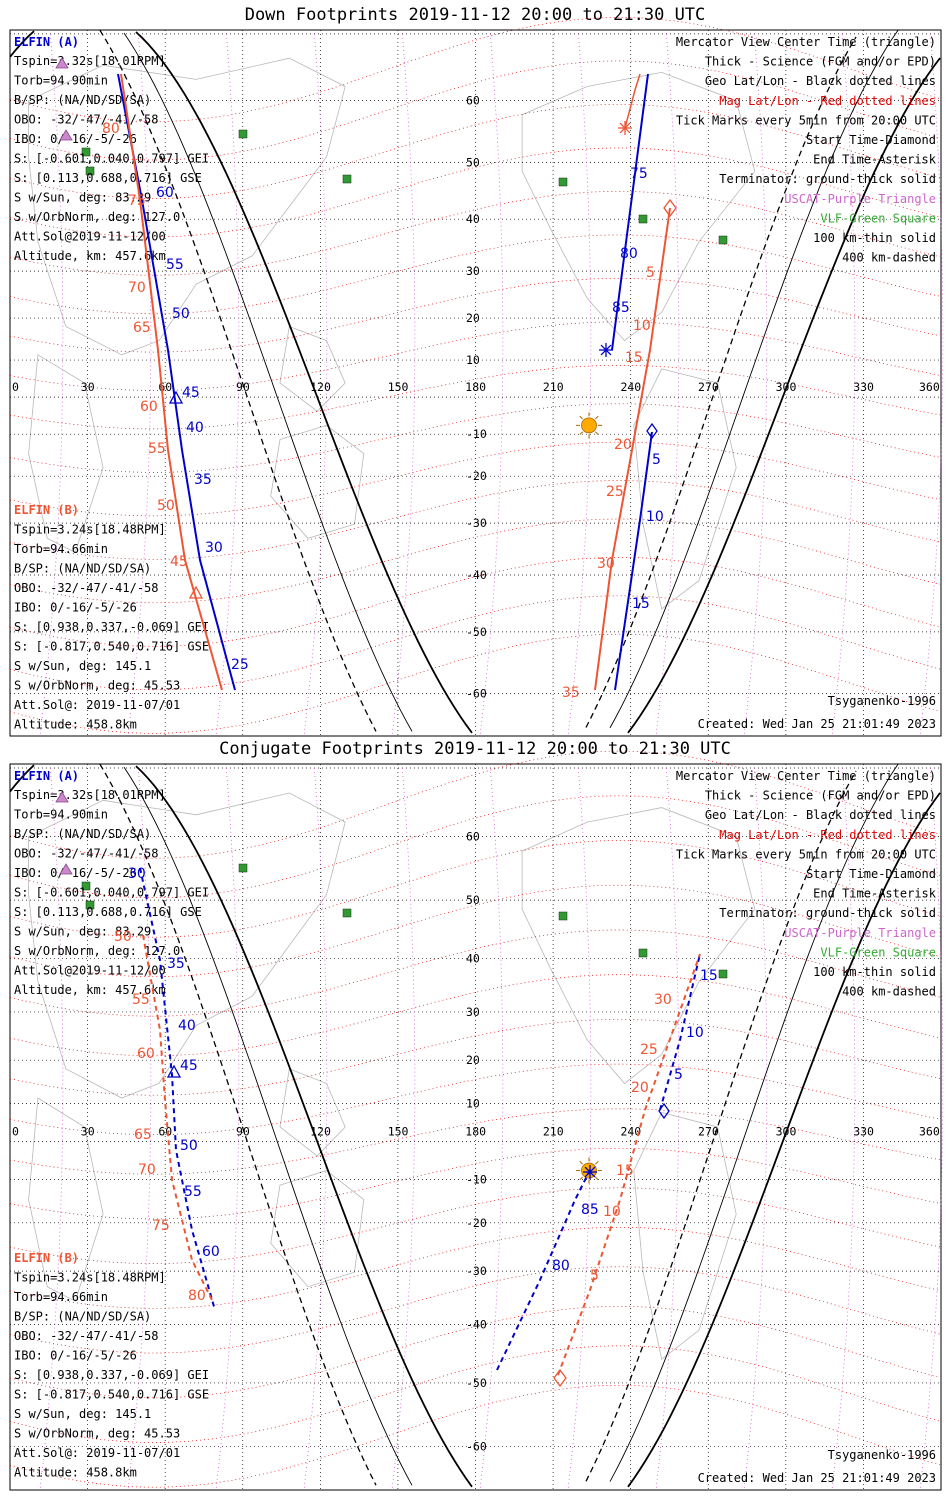  I want to click on elfin-b-title: ELFIN (B), so click(46, 1258).